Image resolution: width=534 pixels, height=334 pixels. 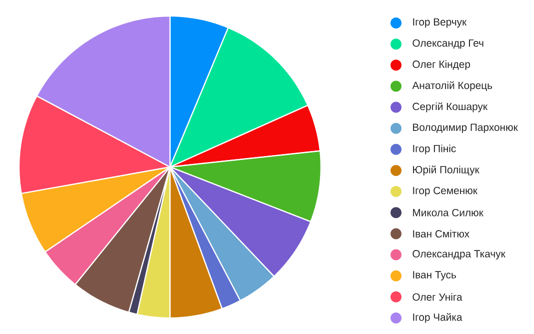 What do you see at coordinates (450, 107) in the screenshot?
I see `legend-label: Сергій Кошарук` at bounding box center [450, 107].